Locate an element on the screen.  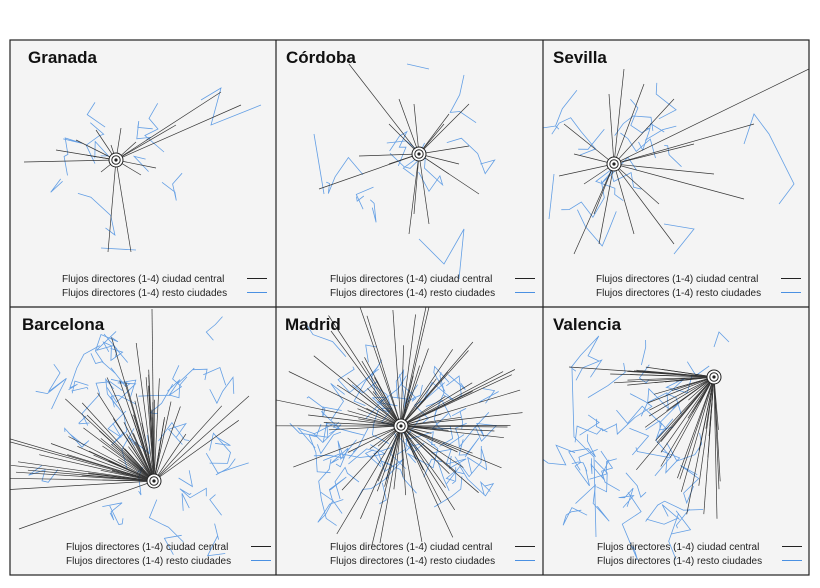
central-flows is located at coordinates (132, 172).